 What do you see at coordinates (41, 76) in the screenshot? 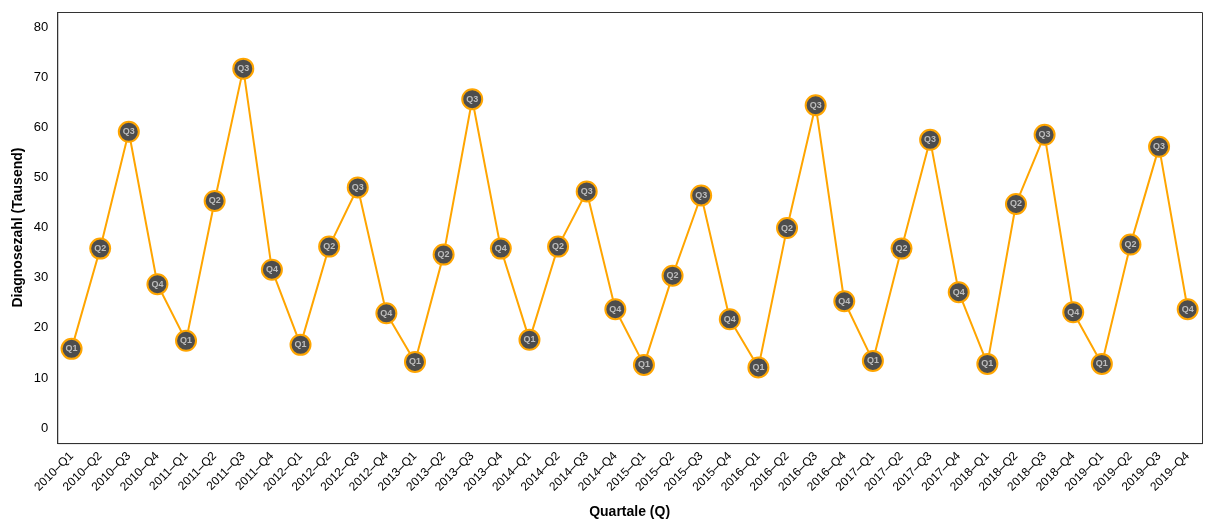
I see `y-tick-label: 70` at bounding box center [41, 76].